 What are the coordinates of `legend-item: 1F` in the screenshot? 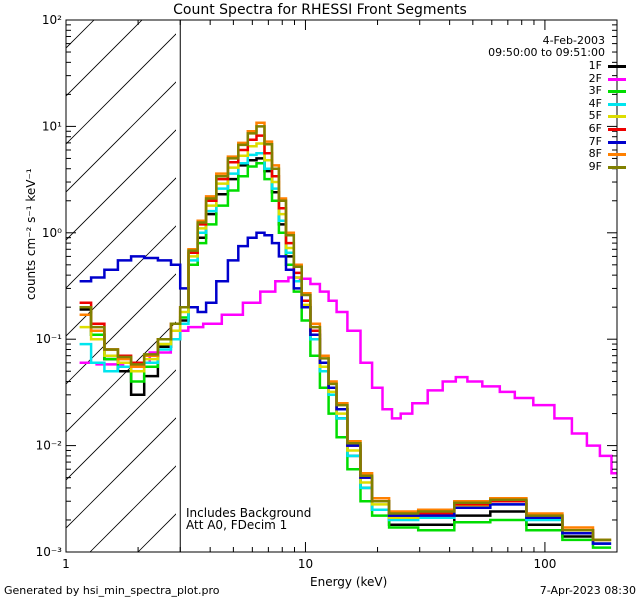 It's located at (596, 65).